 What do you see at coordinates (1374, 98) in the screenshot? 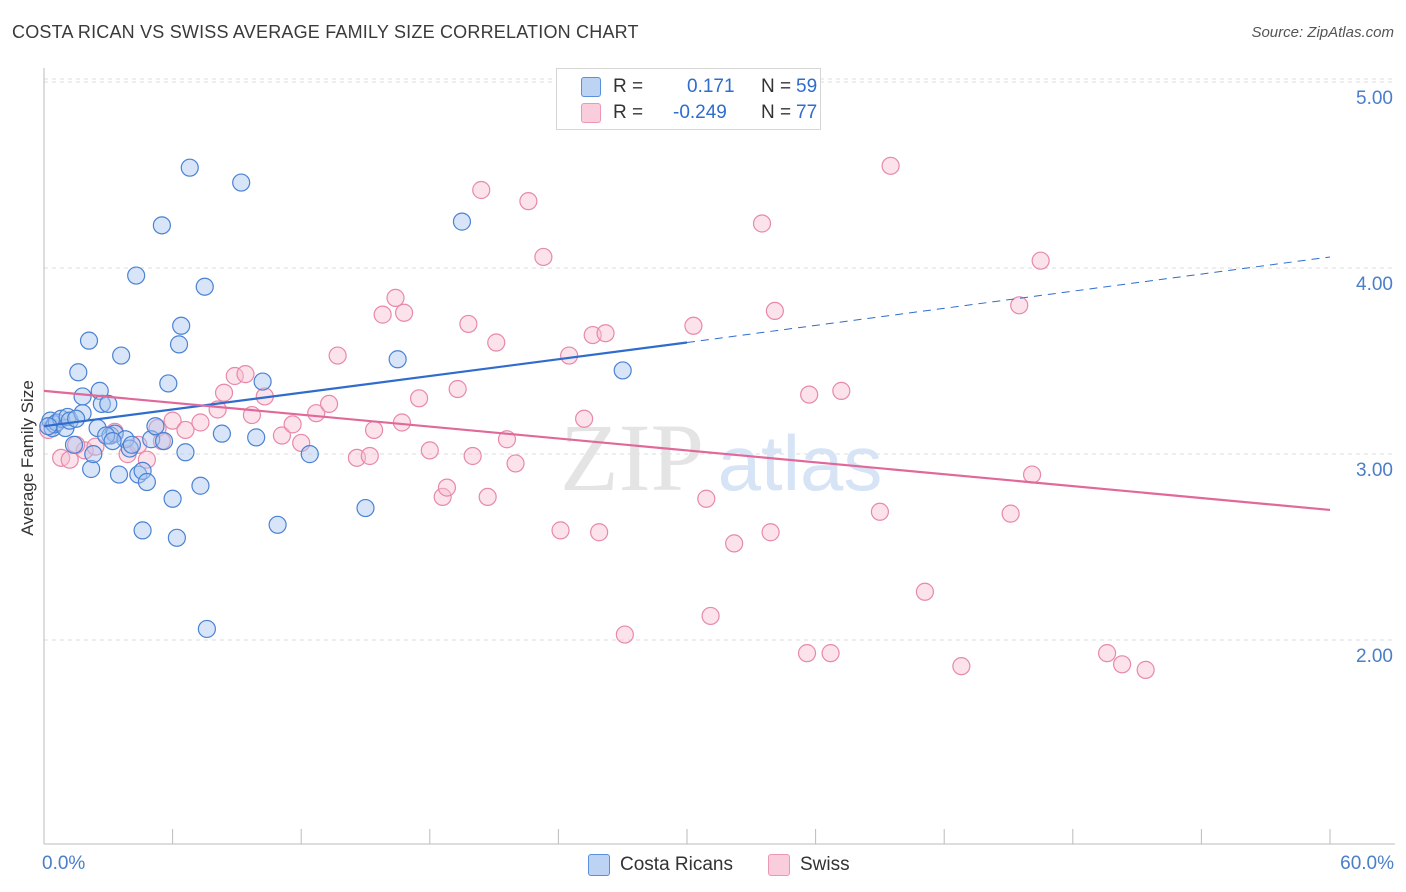
I see `y-tick-label: 5.00` at bounding box center [1374, 98].